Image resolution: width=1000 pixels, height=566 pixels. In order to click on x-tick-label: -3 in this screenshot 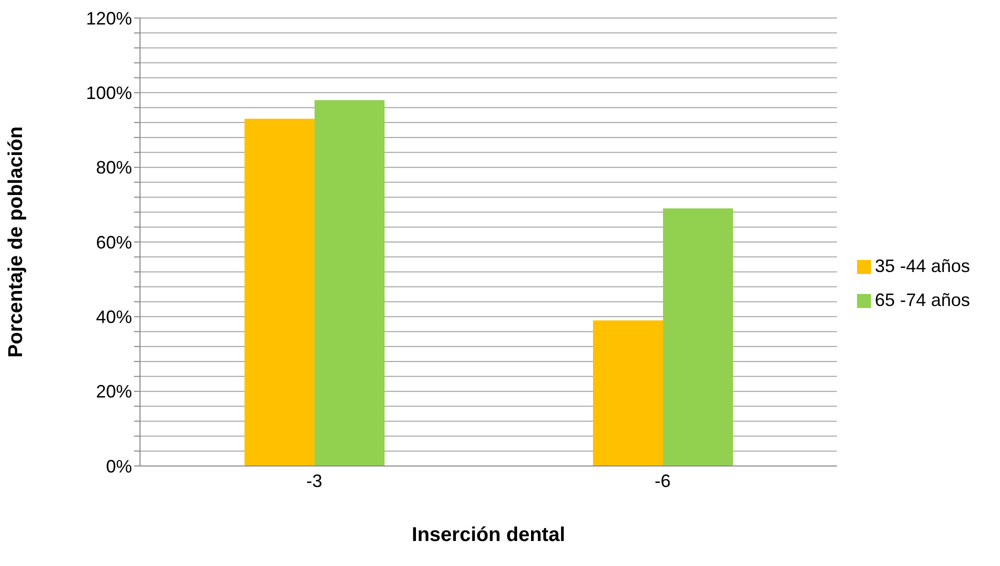, I will do `click(314, 480)`.